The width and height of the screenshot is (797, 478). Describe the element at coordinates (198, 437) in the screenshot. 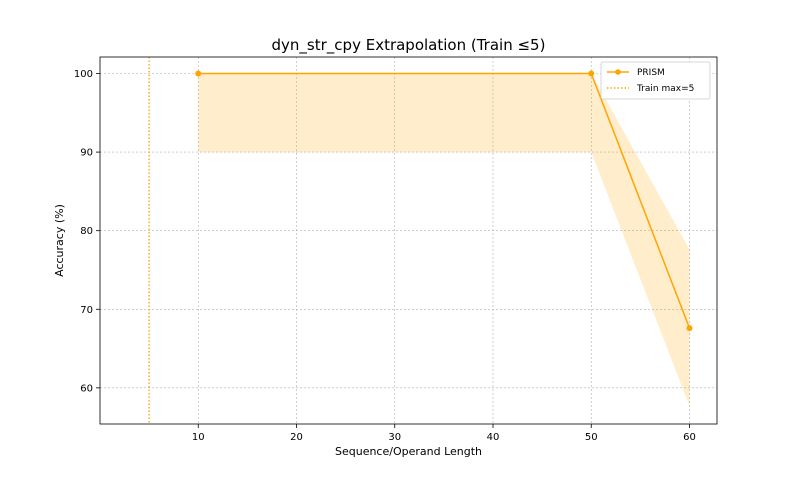

I see `x-tick-label: 10` at that location.